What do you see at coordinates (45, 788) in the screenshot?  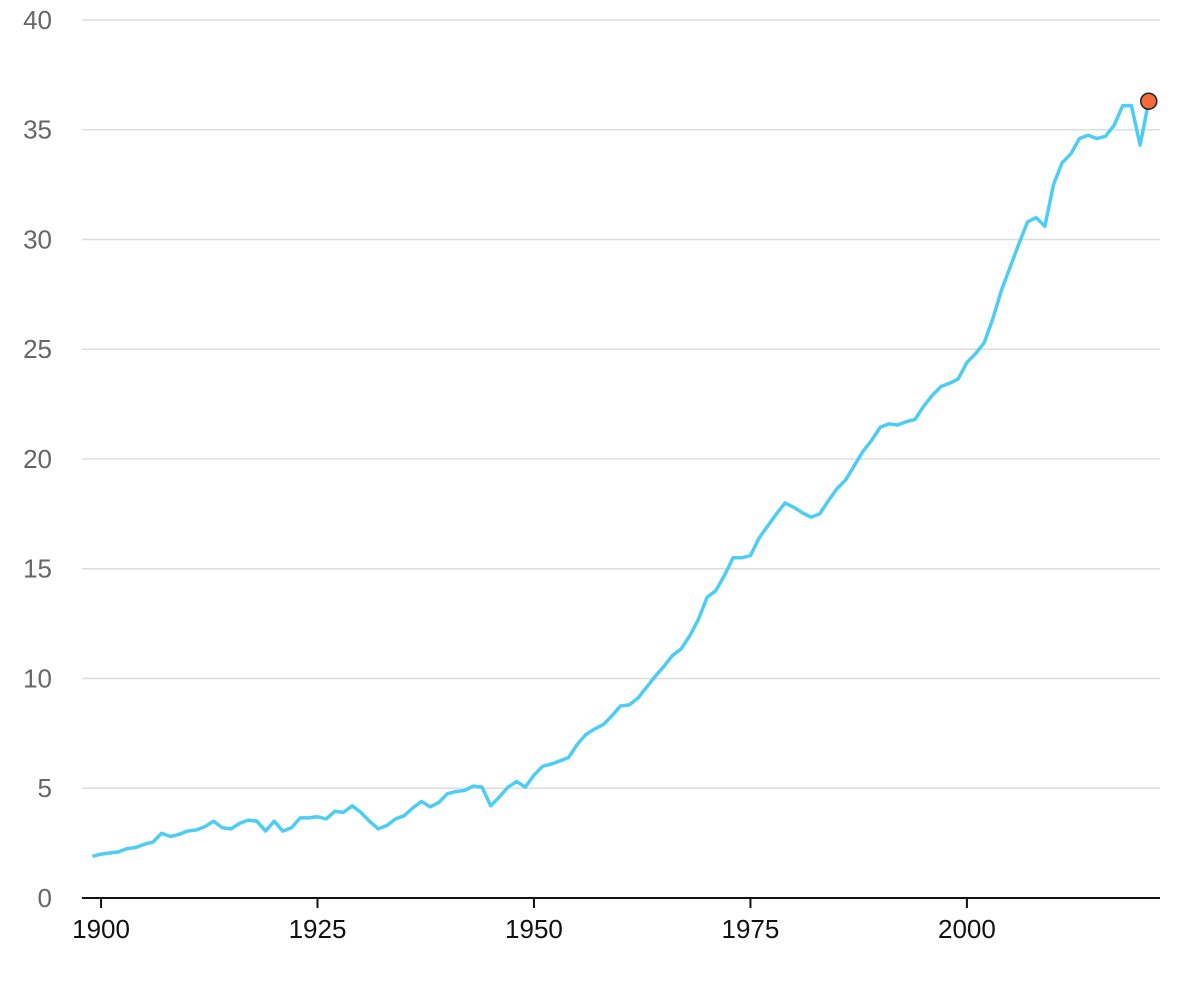 I see `y-tick-label: 5` at bounding box center [45, 788].